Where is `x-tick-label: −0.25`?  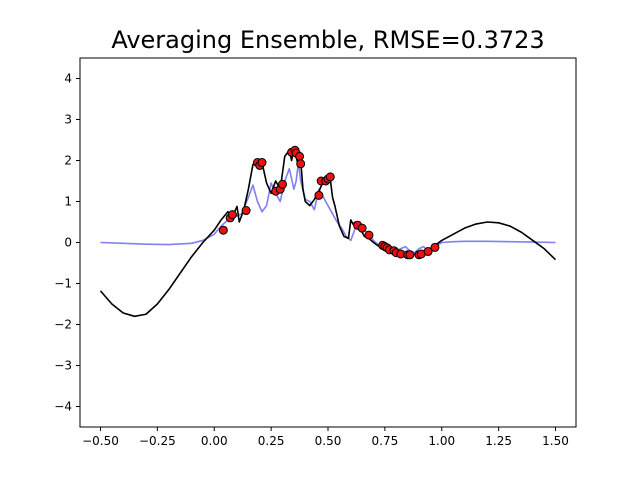 x-tick-label: −0.25 is located at coordinates (157, 441).